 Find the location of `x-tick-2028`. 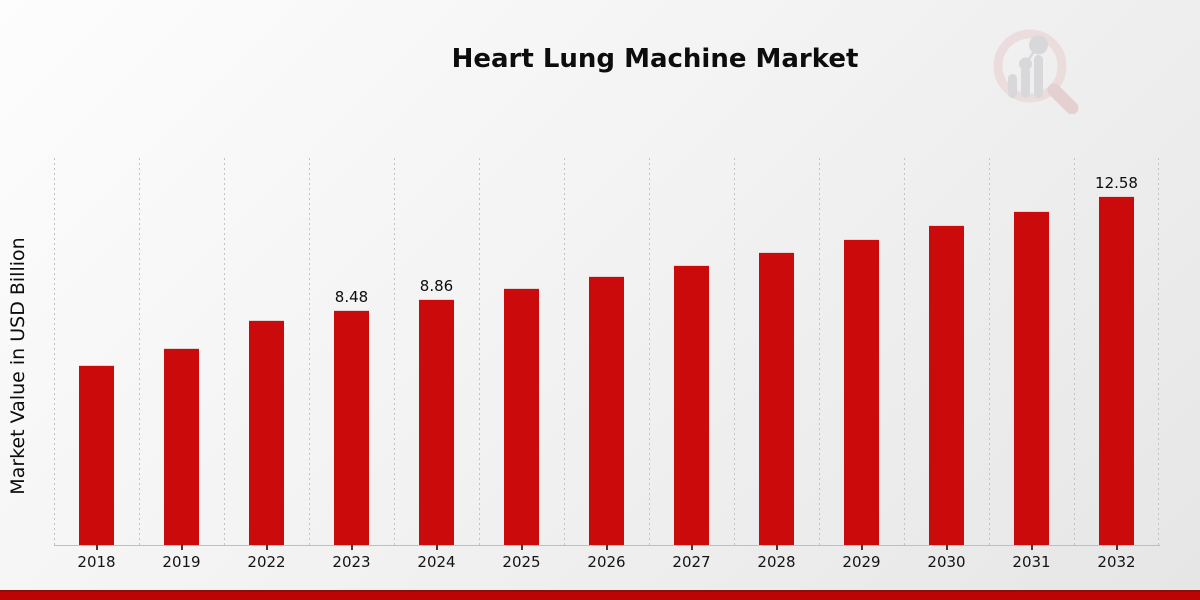

x-tick-2028 is located at coordinates (777, 547).